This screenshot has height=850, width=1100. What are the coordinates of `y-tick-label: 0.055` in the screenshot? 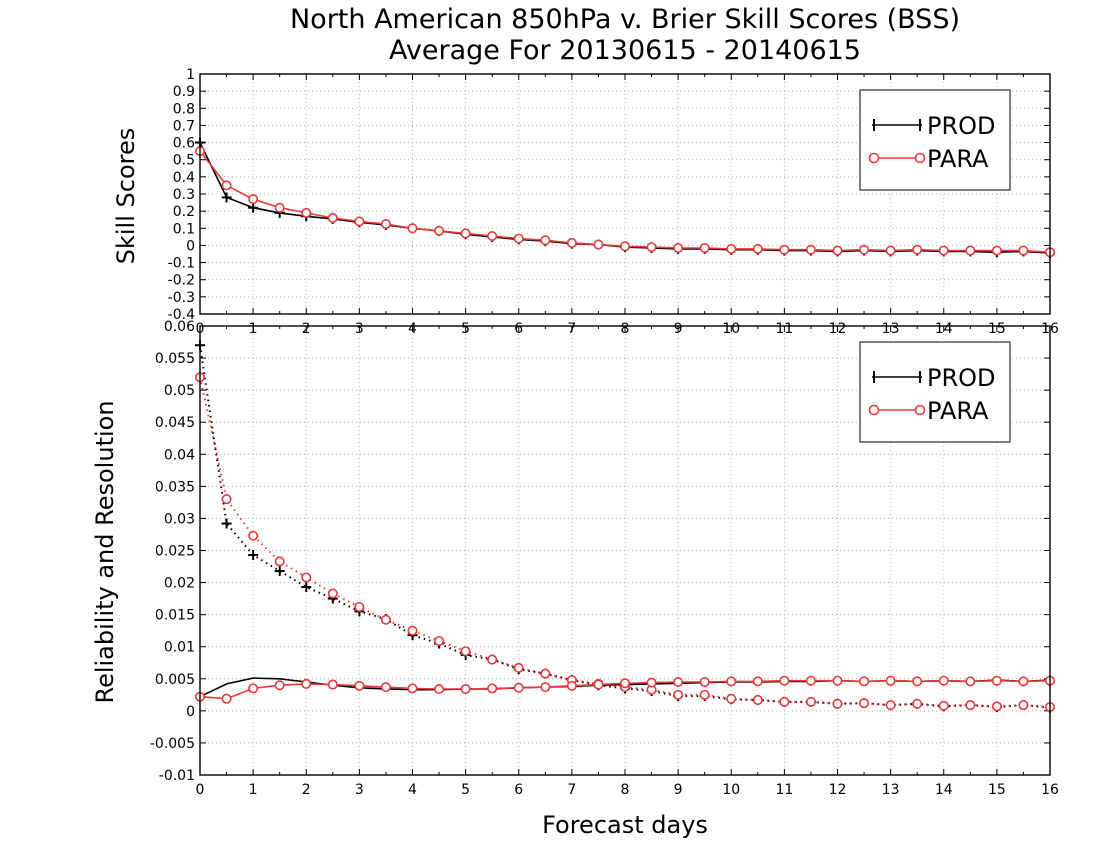 It's located at (175, 359).